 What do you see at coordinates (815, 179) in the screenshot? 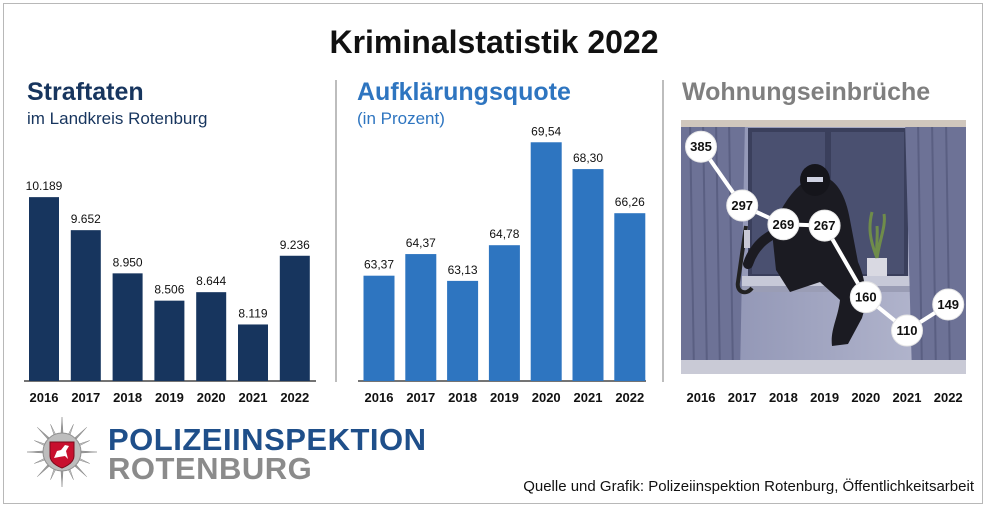
I see `illustration-burglar-eyes` at bounding box center [815, 179].